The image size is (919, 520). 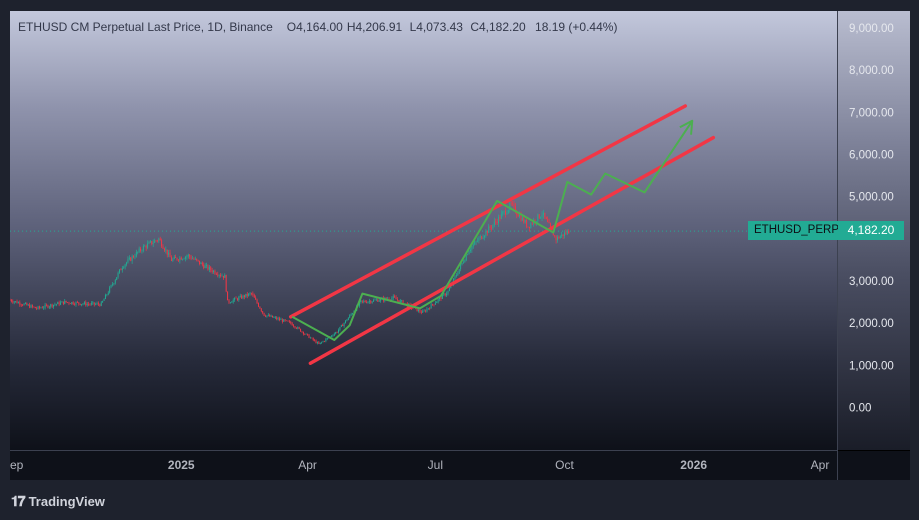 What do you see at coordinates (58, 501) in the screenshot?
I see `tradingview-logo: 𝟏𝟕 TradingView` at bounding box center [58, 501].